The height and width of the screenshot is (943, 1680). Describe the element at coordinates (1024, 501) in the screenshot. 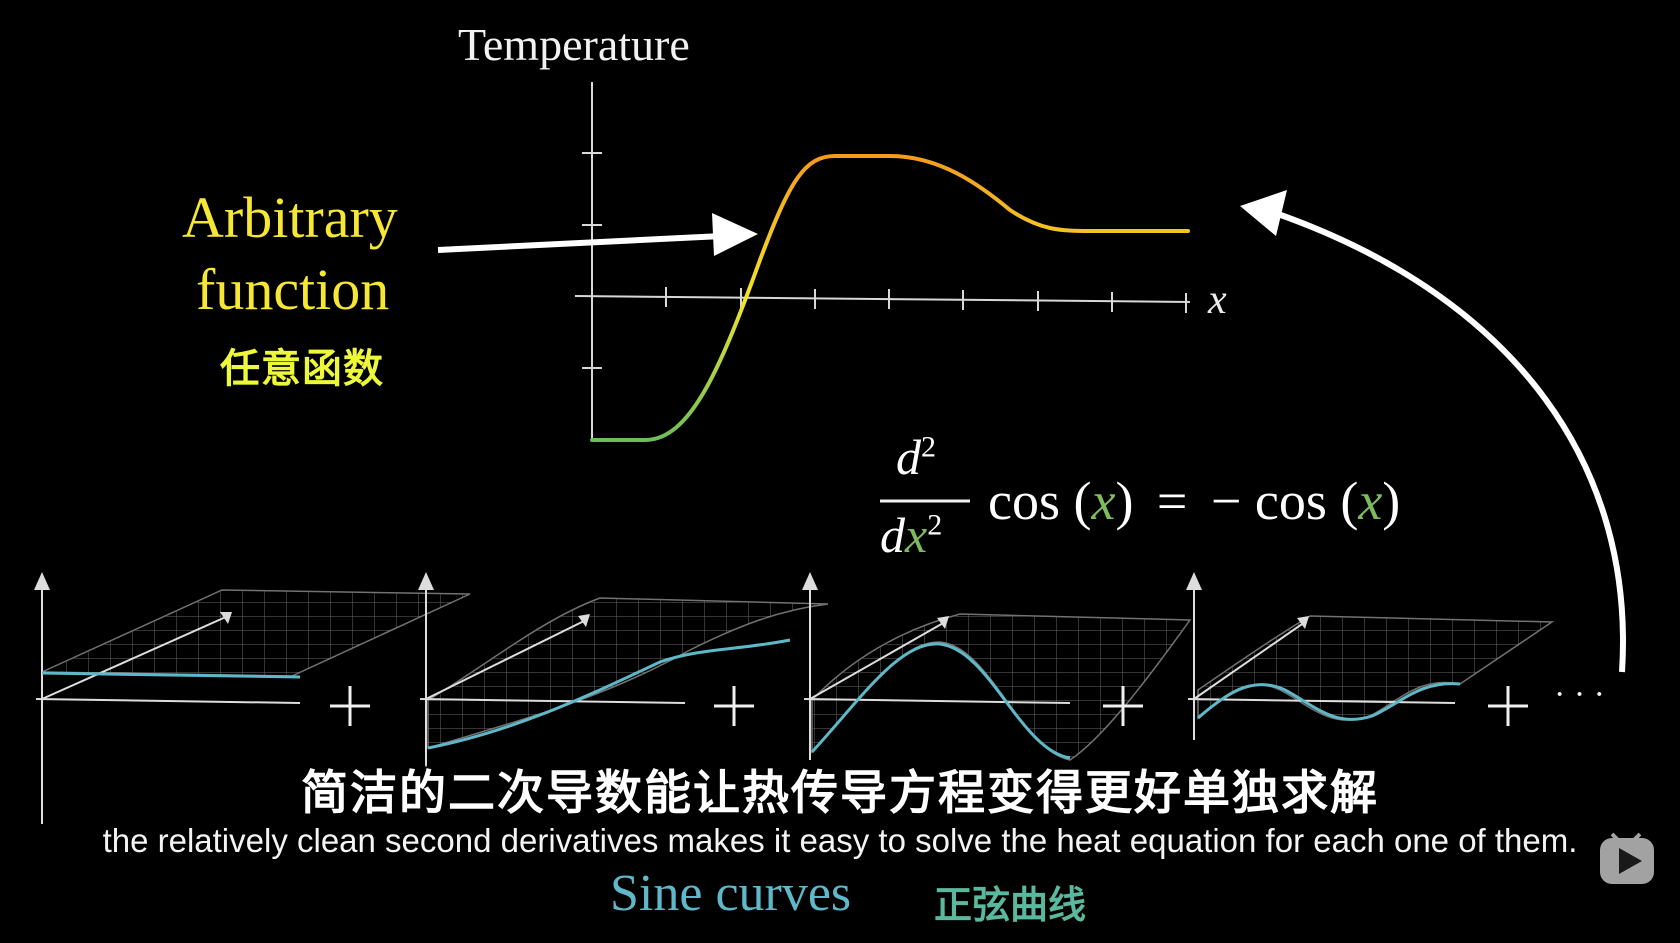

I see `eq-lhs-func: cos` at that location.